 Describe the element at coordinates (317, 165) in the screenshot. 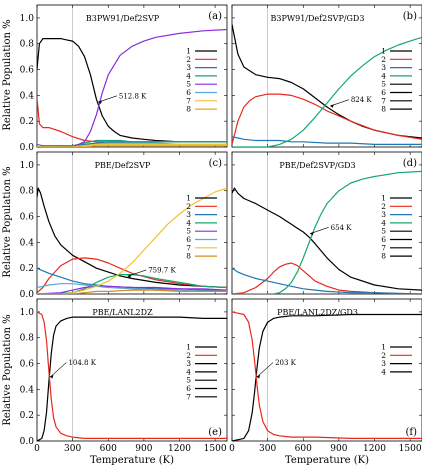

I see `panel-title: PBE/Def2SVP/GD3` at that location.